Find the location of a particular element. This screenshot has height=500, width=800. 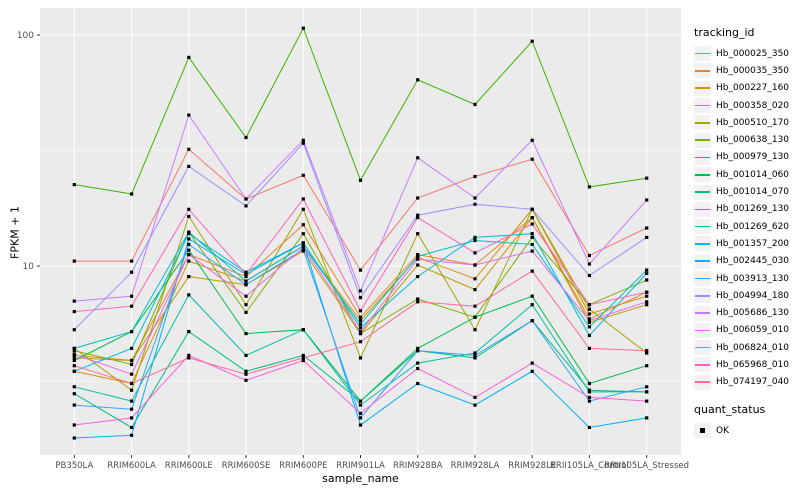

x-tick-label: RRIM600SE is located at coordinates (246, 466).